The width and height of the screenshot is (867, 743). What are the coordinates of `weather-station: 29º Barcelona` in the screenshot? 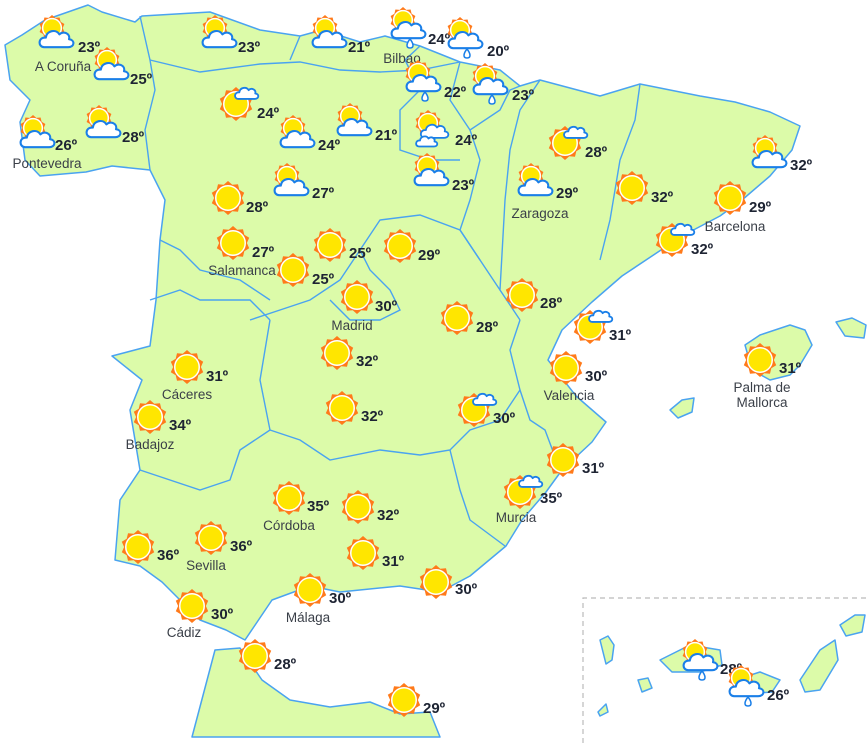 It's located at (738, 207).